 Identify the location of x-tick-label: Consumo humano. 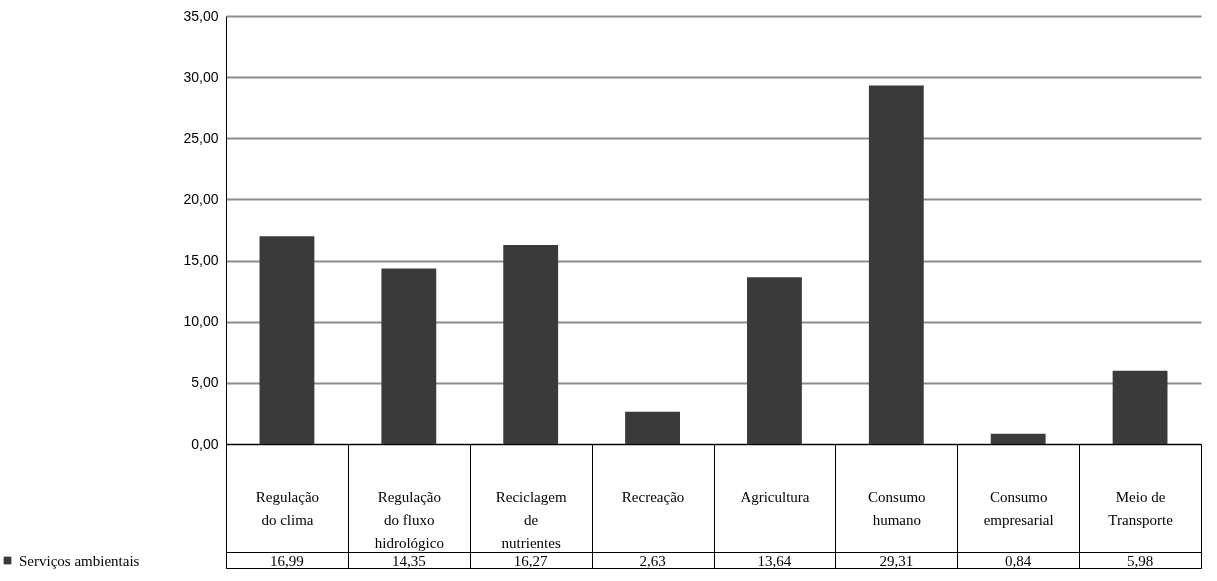
(897, 508).